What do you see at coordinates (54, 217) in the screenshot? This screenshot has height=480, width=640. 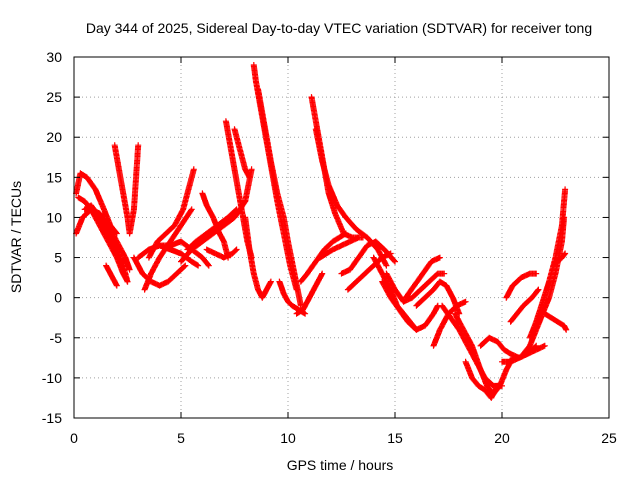 I see `y-tick-label: 10` at bounding box center [54, 217].